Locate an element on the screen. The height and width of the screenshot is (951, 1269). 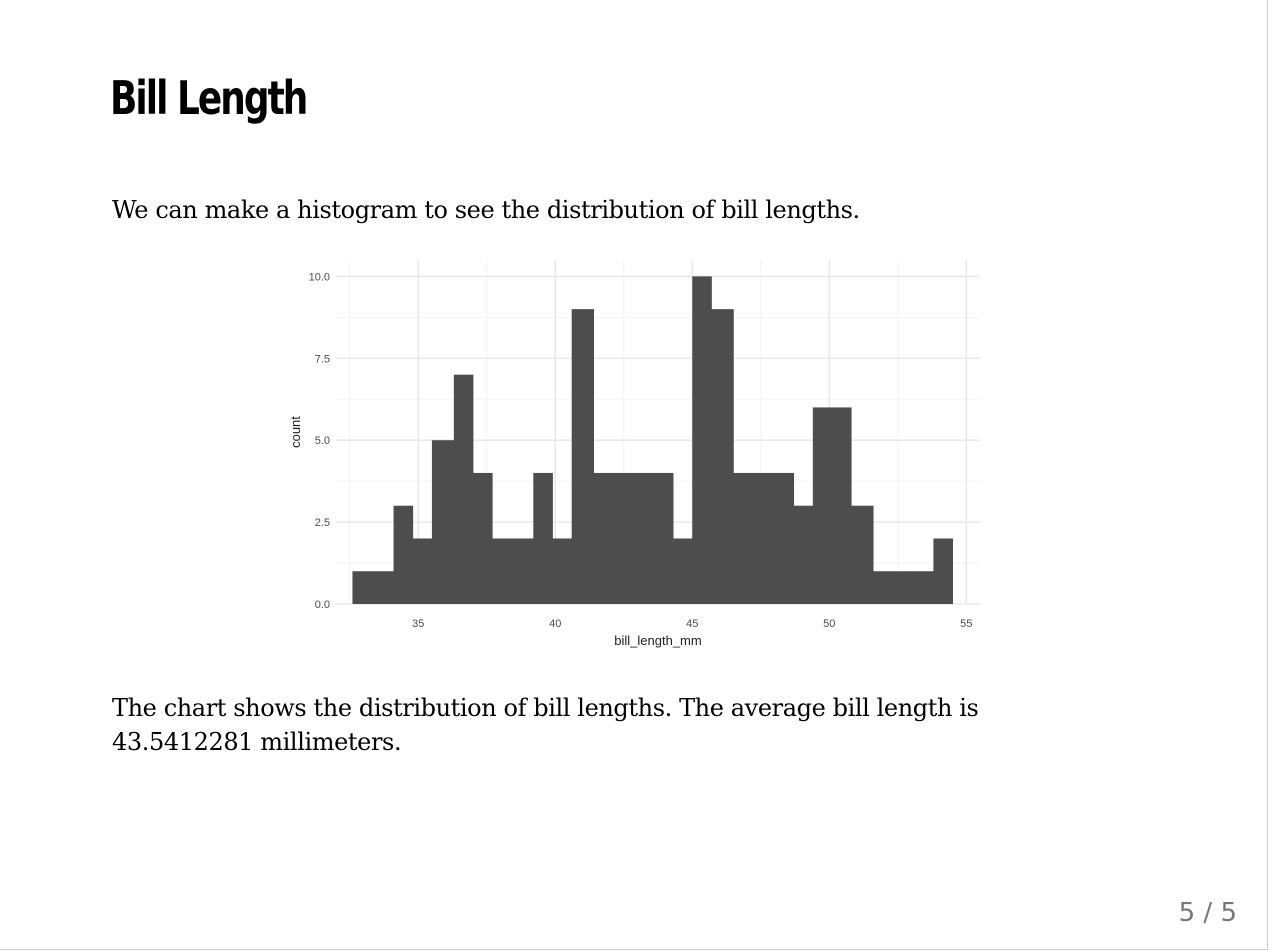
y-tick-label: 5.0 is located at coordinates (322, 441).